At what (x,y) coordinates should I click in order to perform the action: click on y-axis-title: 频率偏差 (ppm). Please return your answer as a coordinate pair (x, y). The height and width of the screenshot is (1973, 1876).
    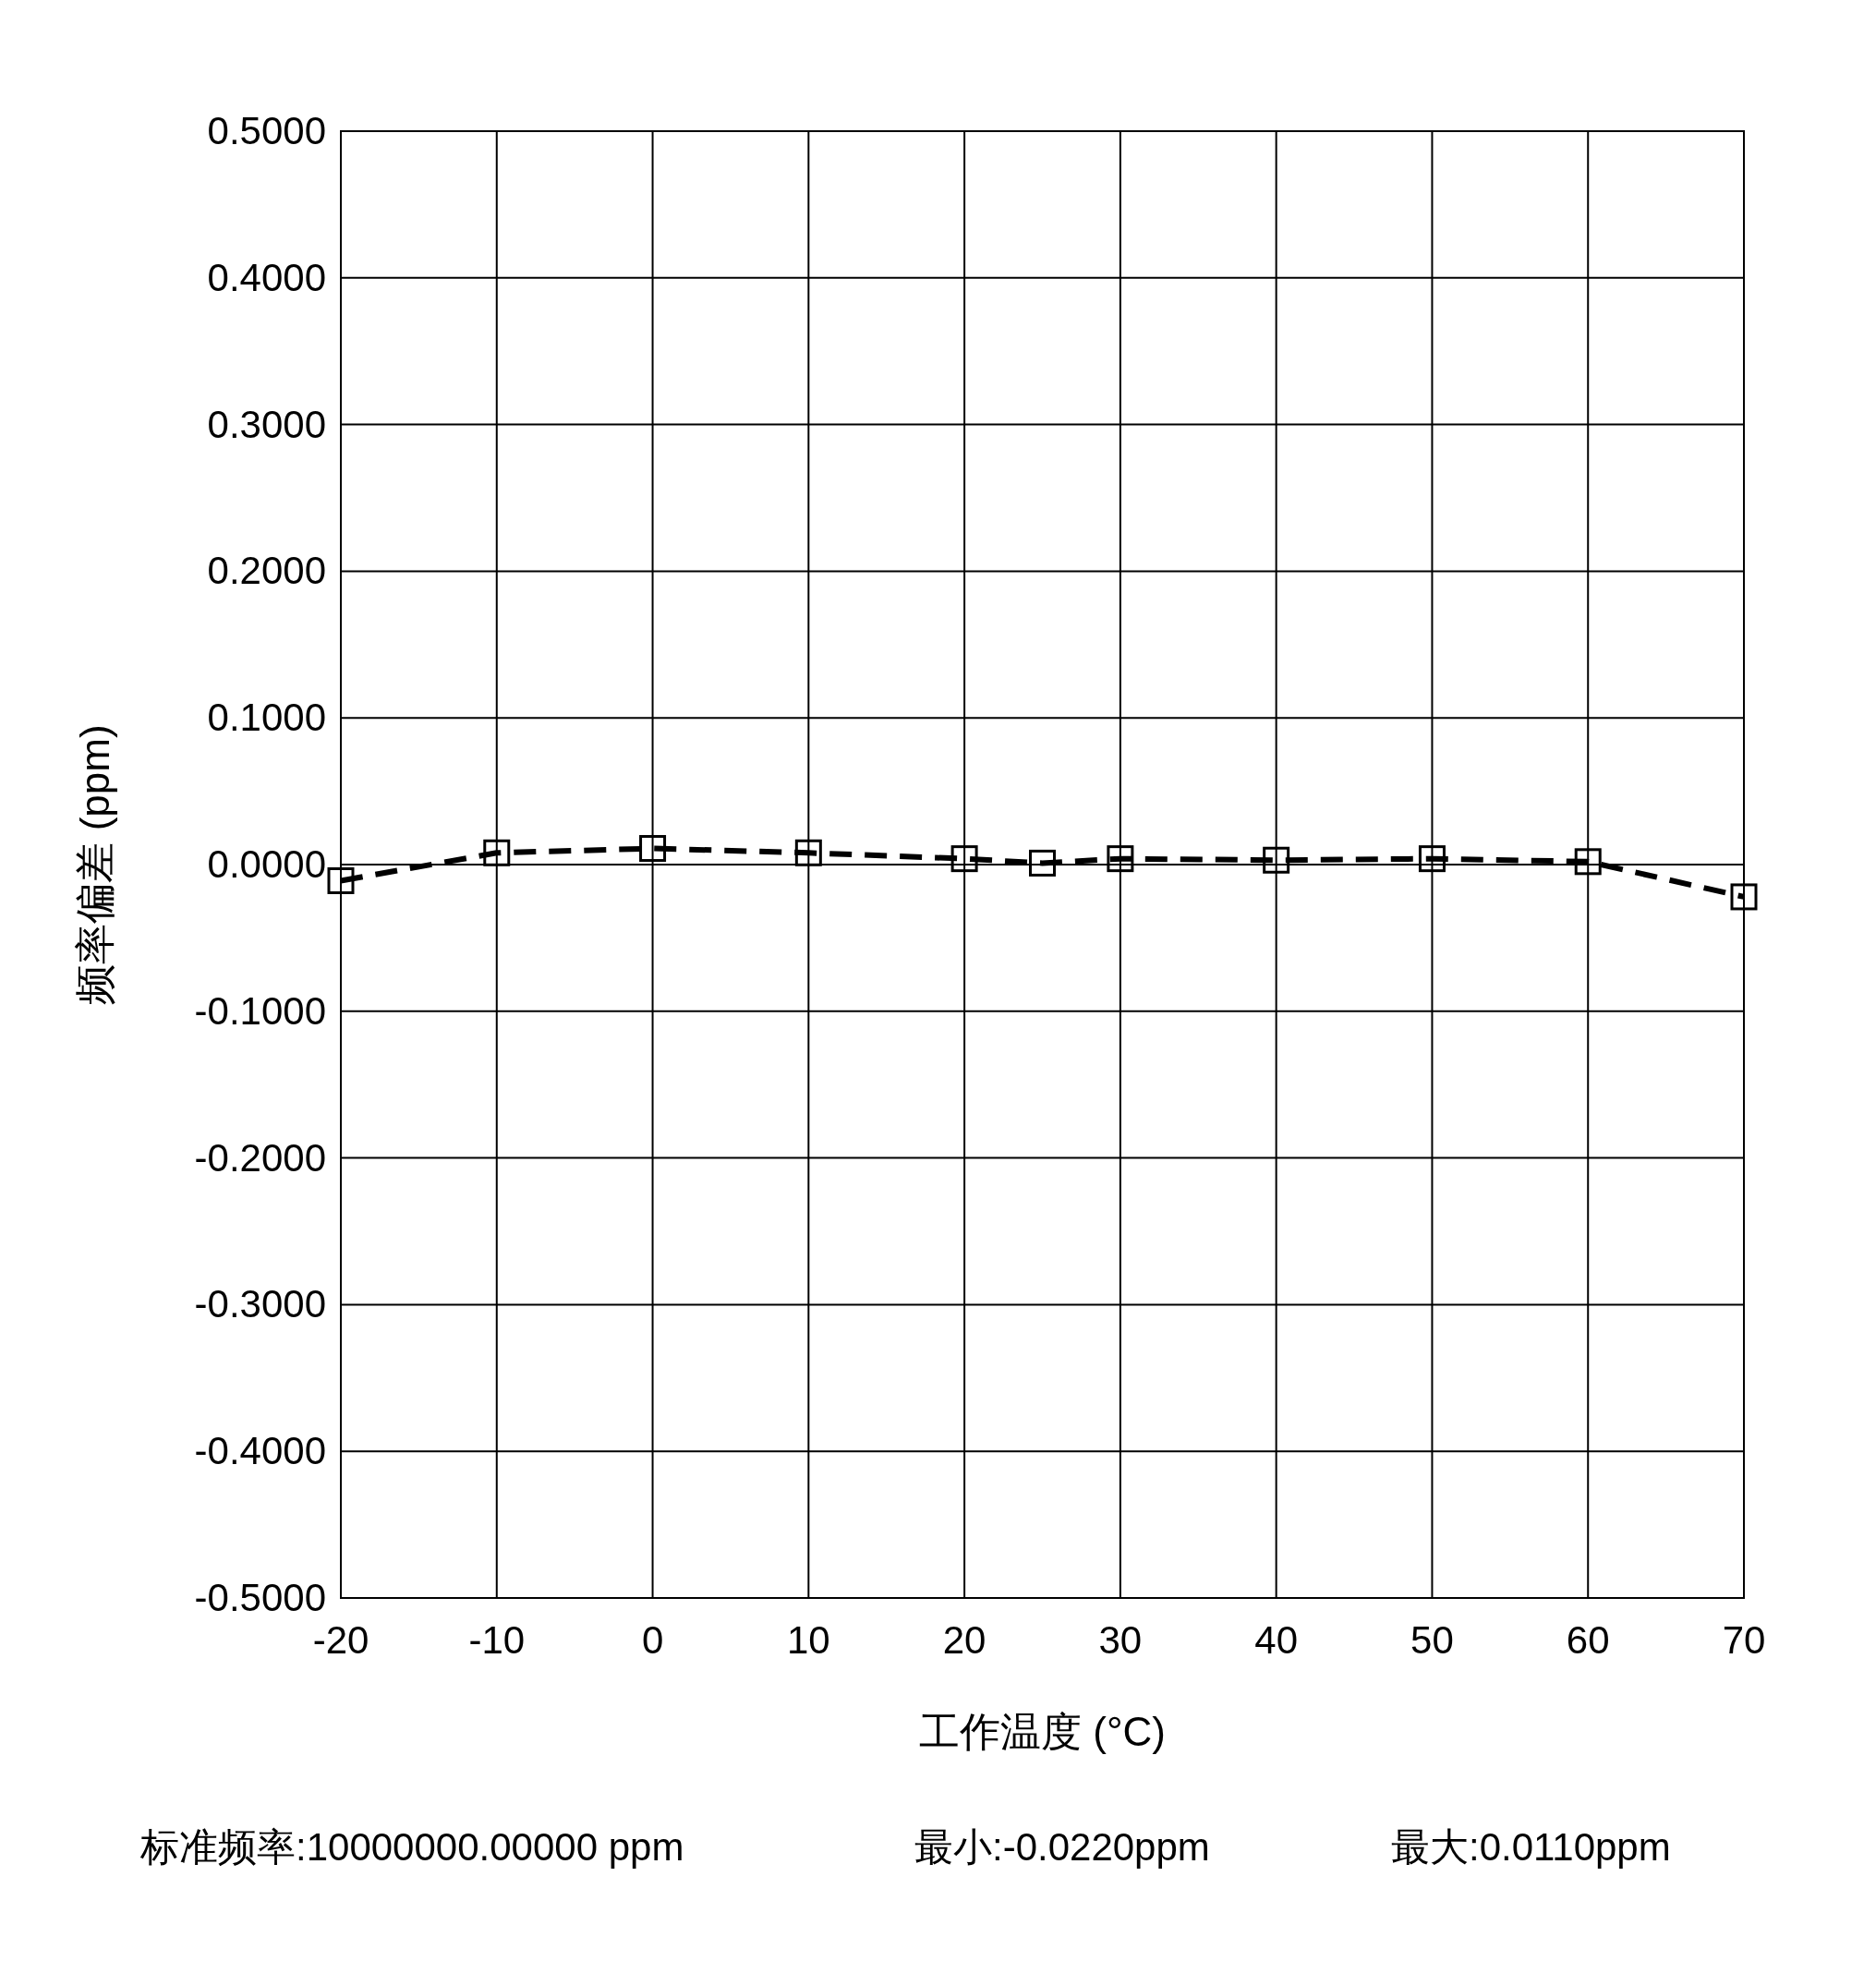
    Looking at the image, I should click on (94, 864).